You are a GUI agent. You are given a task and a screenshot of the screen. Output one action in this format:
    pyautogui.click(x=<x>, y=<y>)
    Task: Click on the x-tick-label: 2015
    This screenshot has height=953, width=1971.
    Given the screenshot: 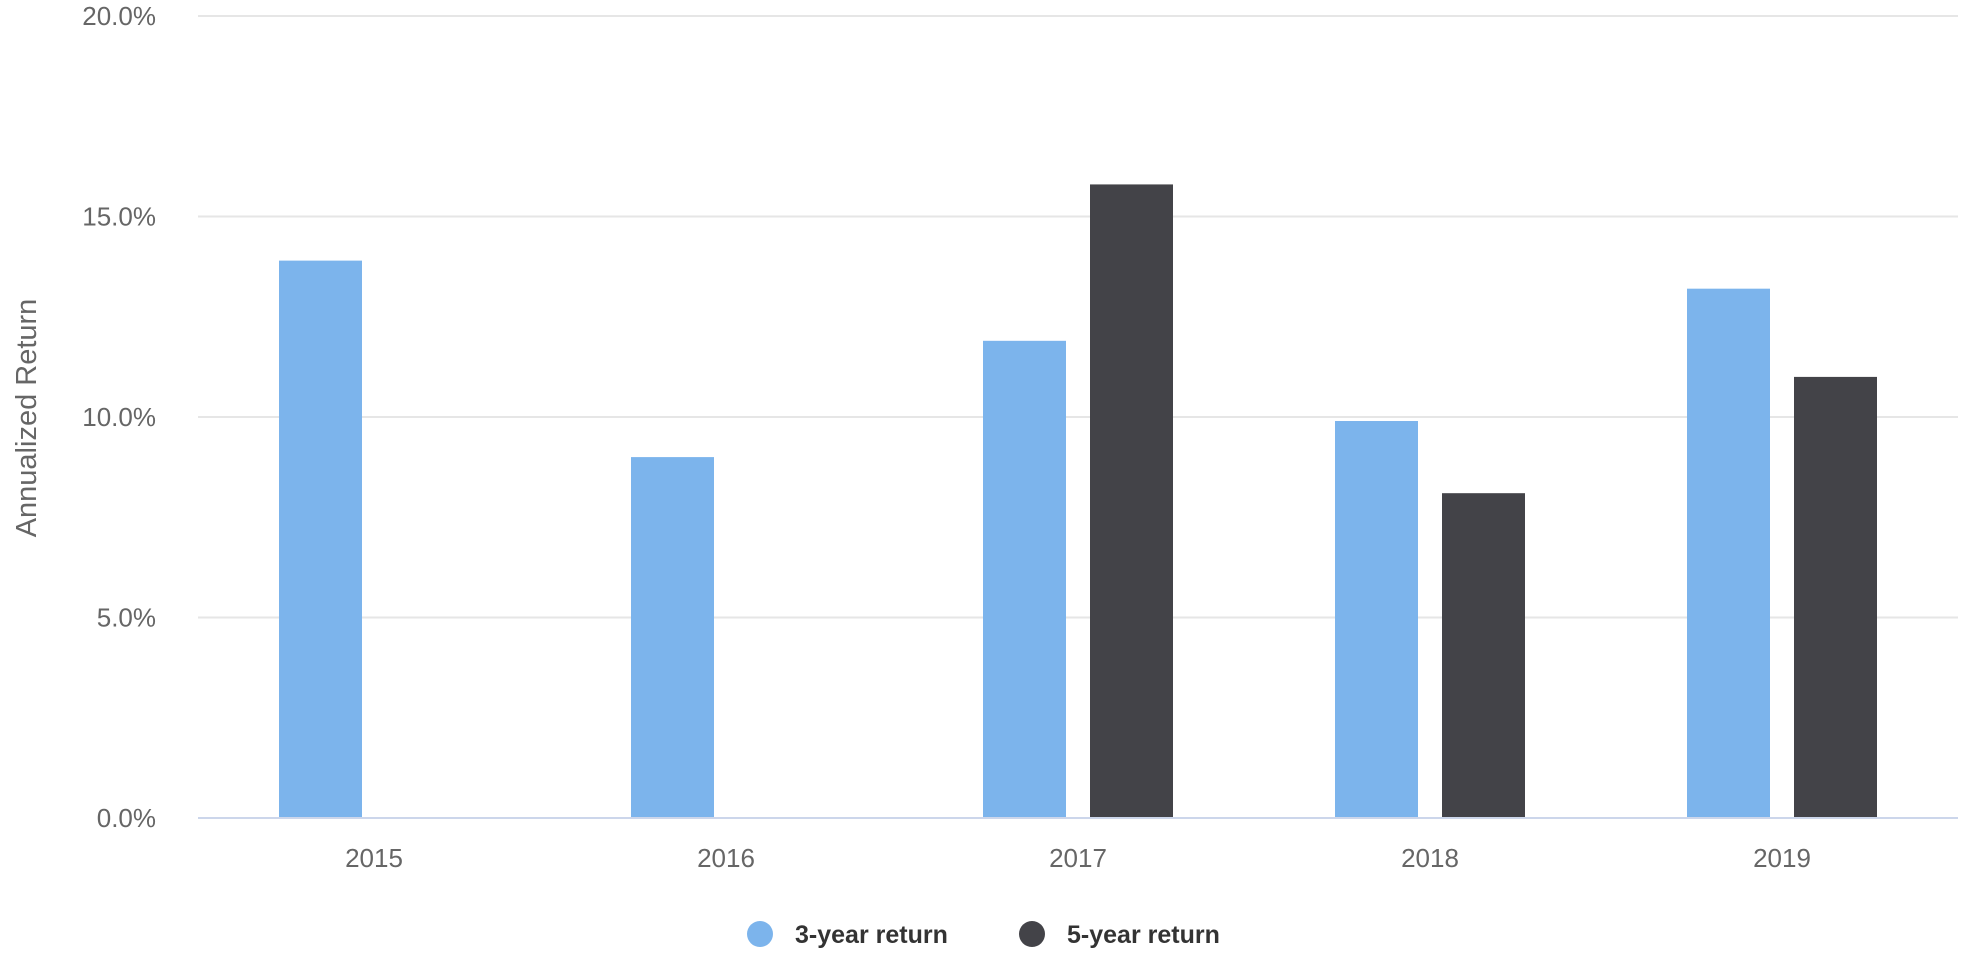 What is the action you would take?
    pyautogui.click(x=374, y=858)
    